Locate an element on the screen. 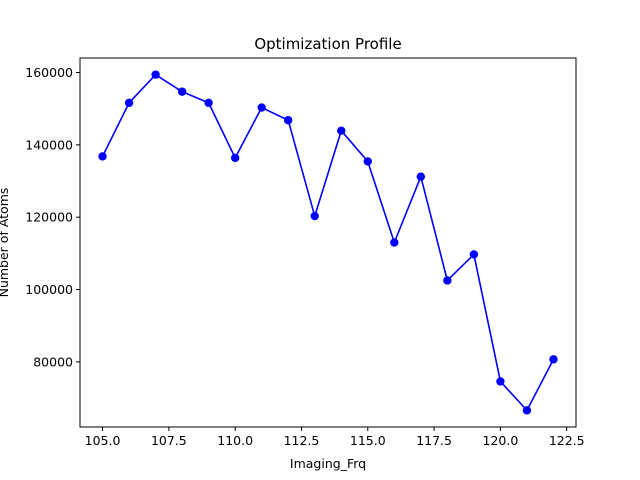  x-axis-title: Imaging_Frq is located at coordinates (328, 463).